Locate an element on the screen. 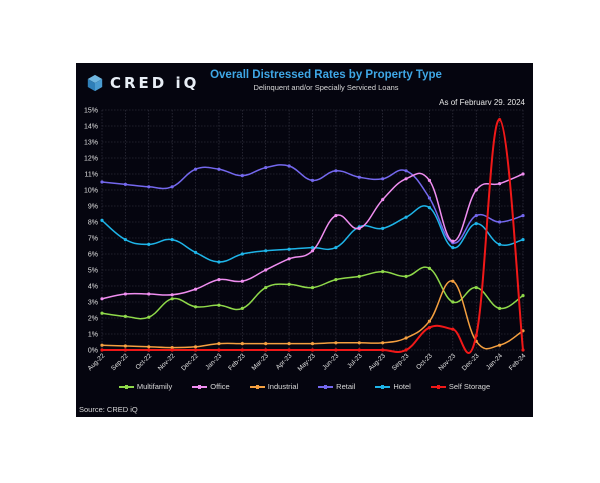 This screenshot has width=600, height=483. x-tick-label: Jun-23 is located at coordinates (330, 361).